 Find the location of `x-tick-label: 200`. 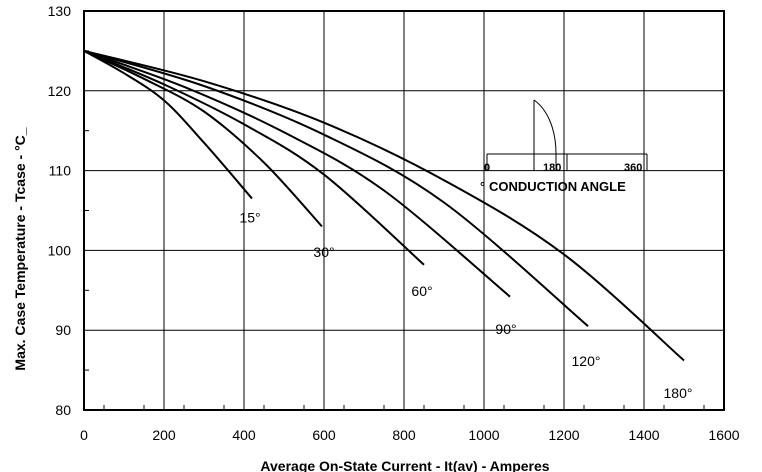

x-tick-label: 200 is located at coordinates (164, 435).